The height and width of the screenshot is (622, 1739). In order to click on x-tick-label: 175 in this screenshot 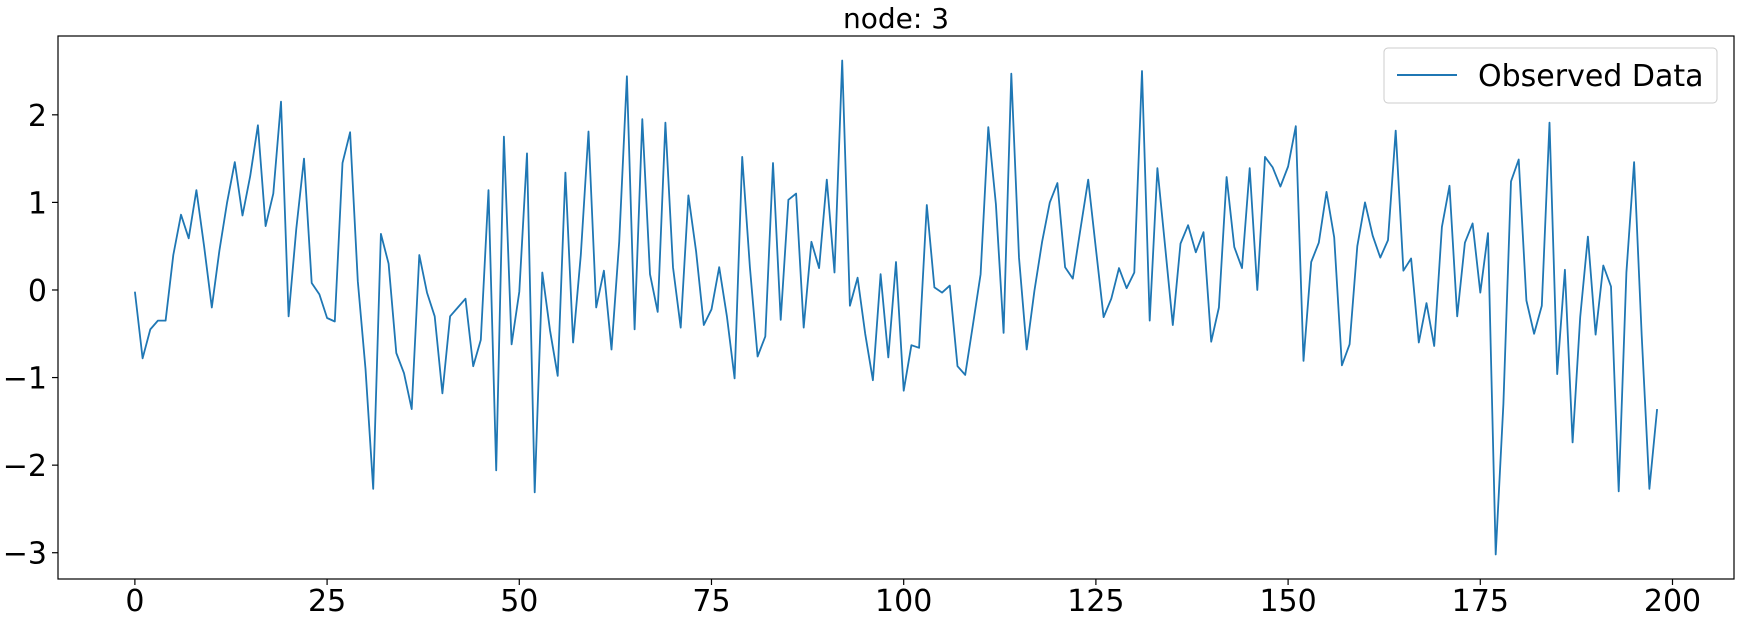, I will do `click(1480, 601)`.